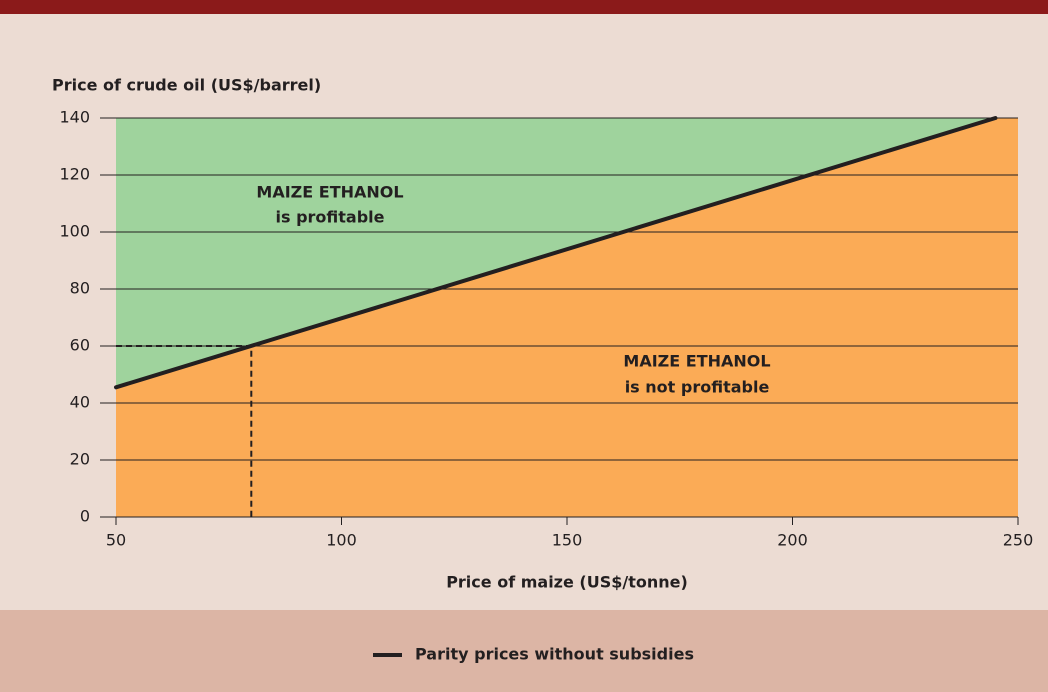  What do you see at coordinates (1018, 540) in the screenshot?
I see `x-tick-label: 250` at bounding box center [1018, 540].